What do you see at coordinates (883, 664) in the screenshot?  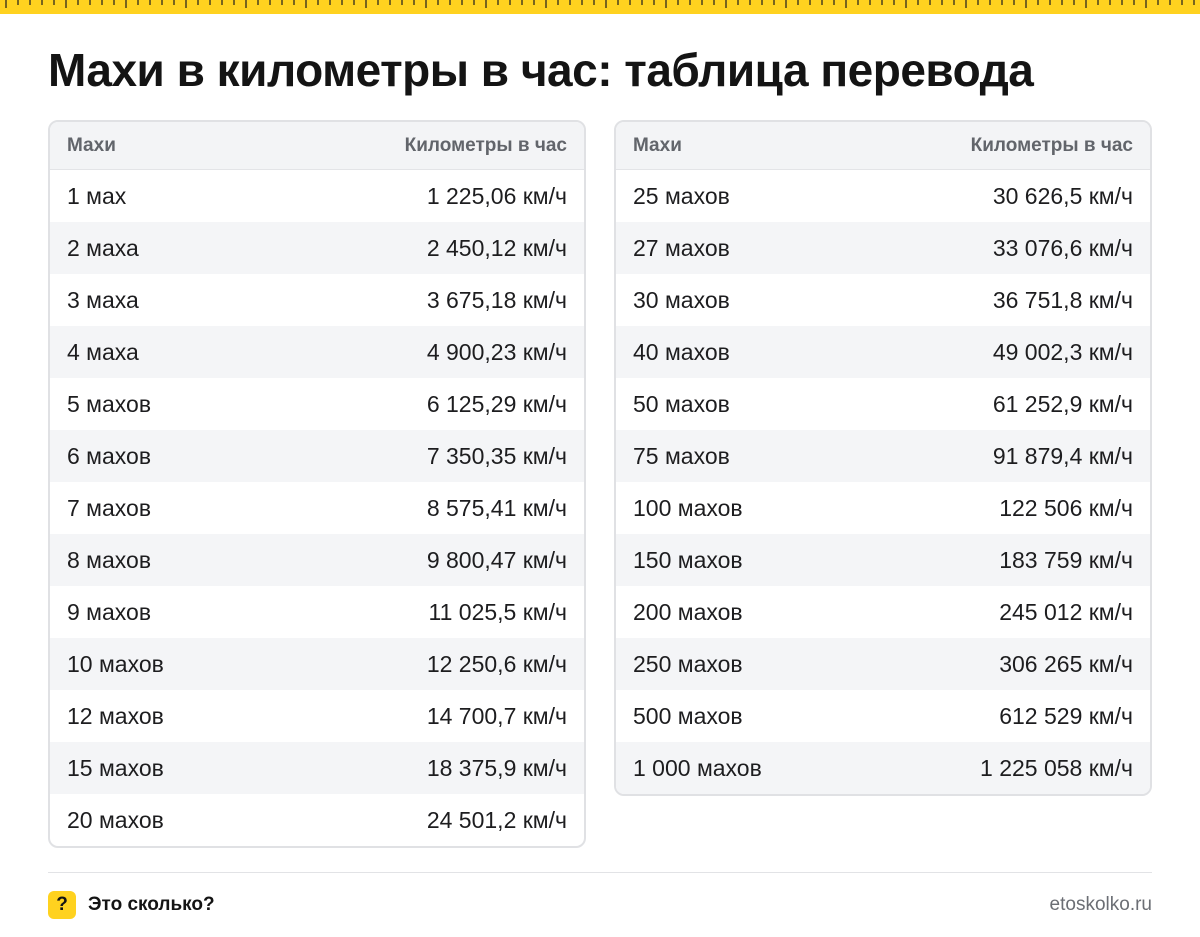 I see `table-row: 250 махов 306 265 км/ч` at bounding box center [883, 664].